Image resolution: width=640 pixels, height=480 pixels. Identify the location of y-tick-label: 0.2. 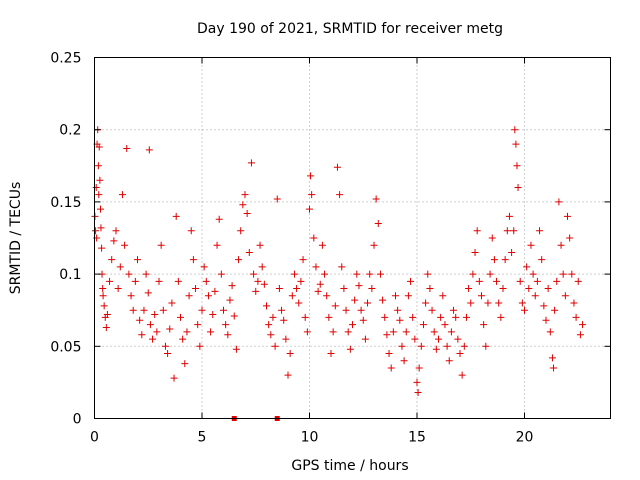
(70, 131).